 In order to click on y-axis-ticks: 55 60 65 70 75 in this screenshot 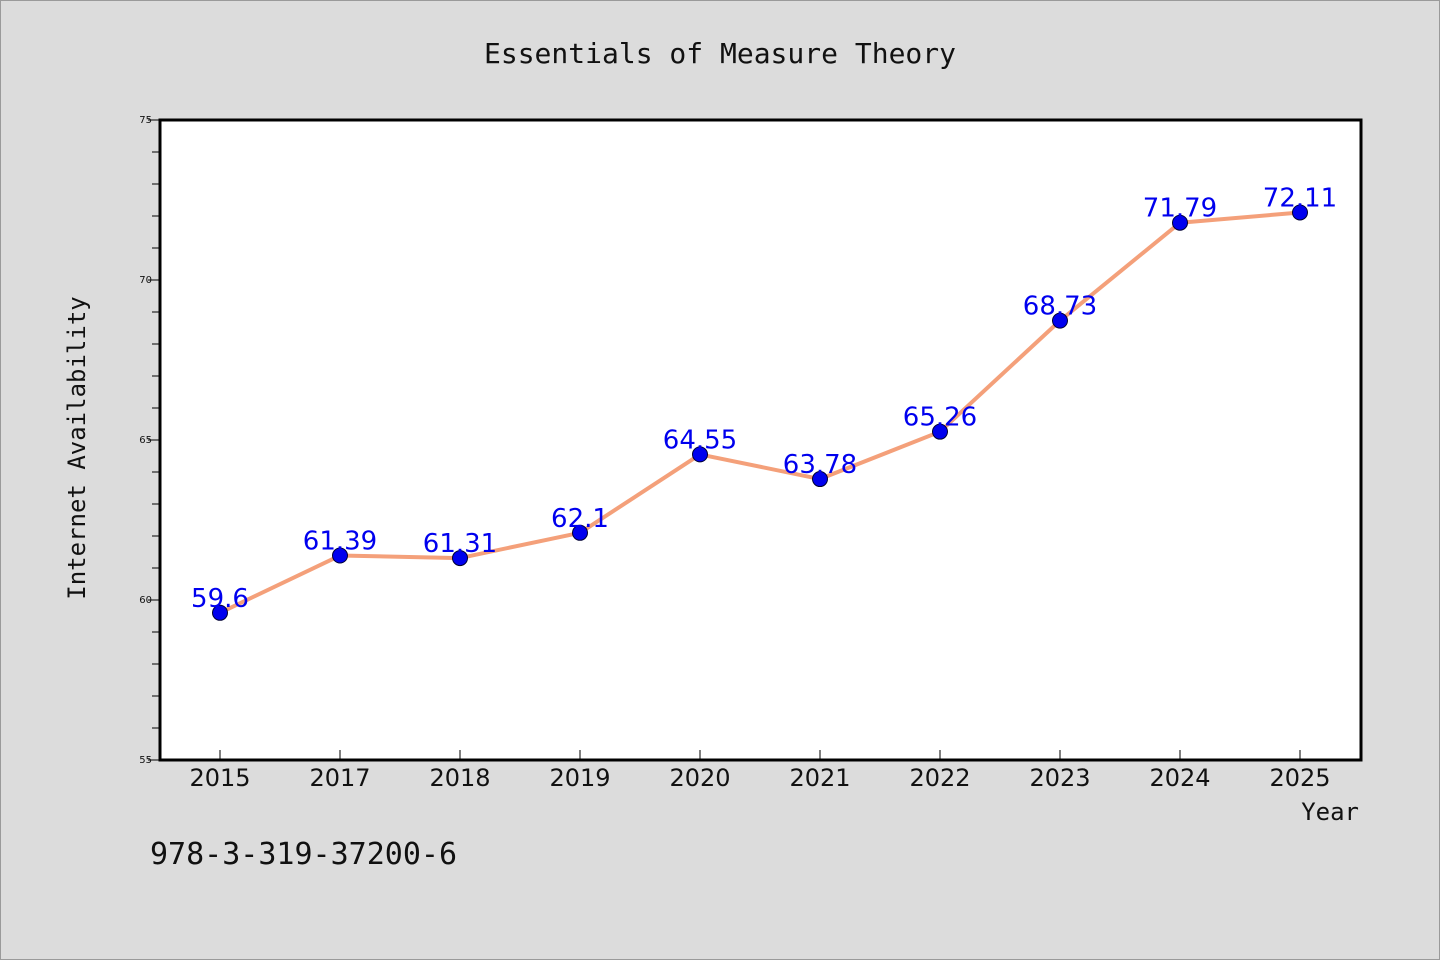, I will do `click(149, 440)`.